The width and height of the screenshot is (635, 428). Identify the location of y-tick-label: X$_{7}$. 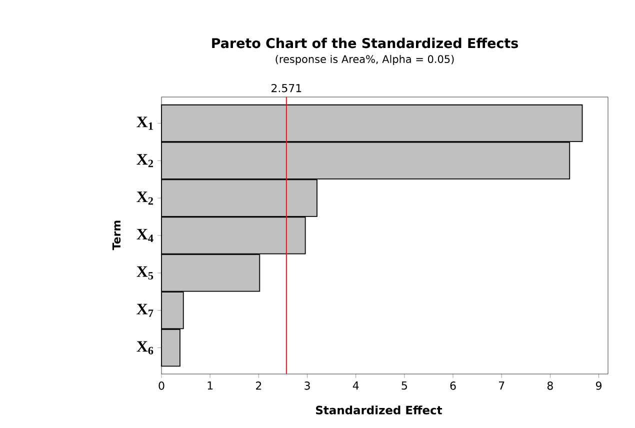
(145, 310).